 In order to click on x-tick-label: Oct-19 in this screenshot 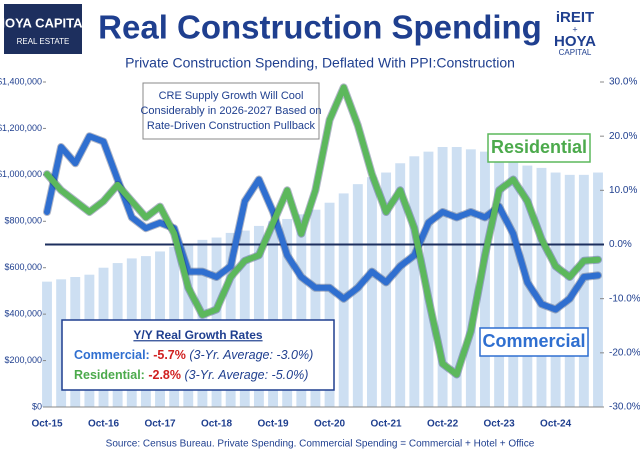, I will do `click(273, 424)`.